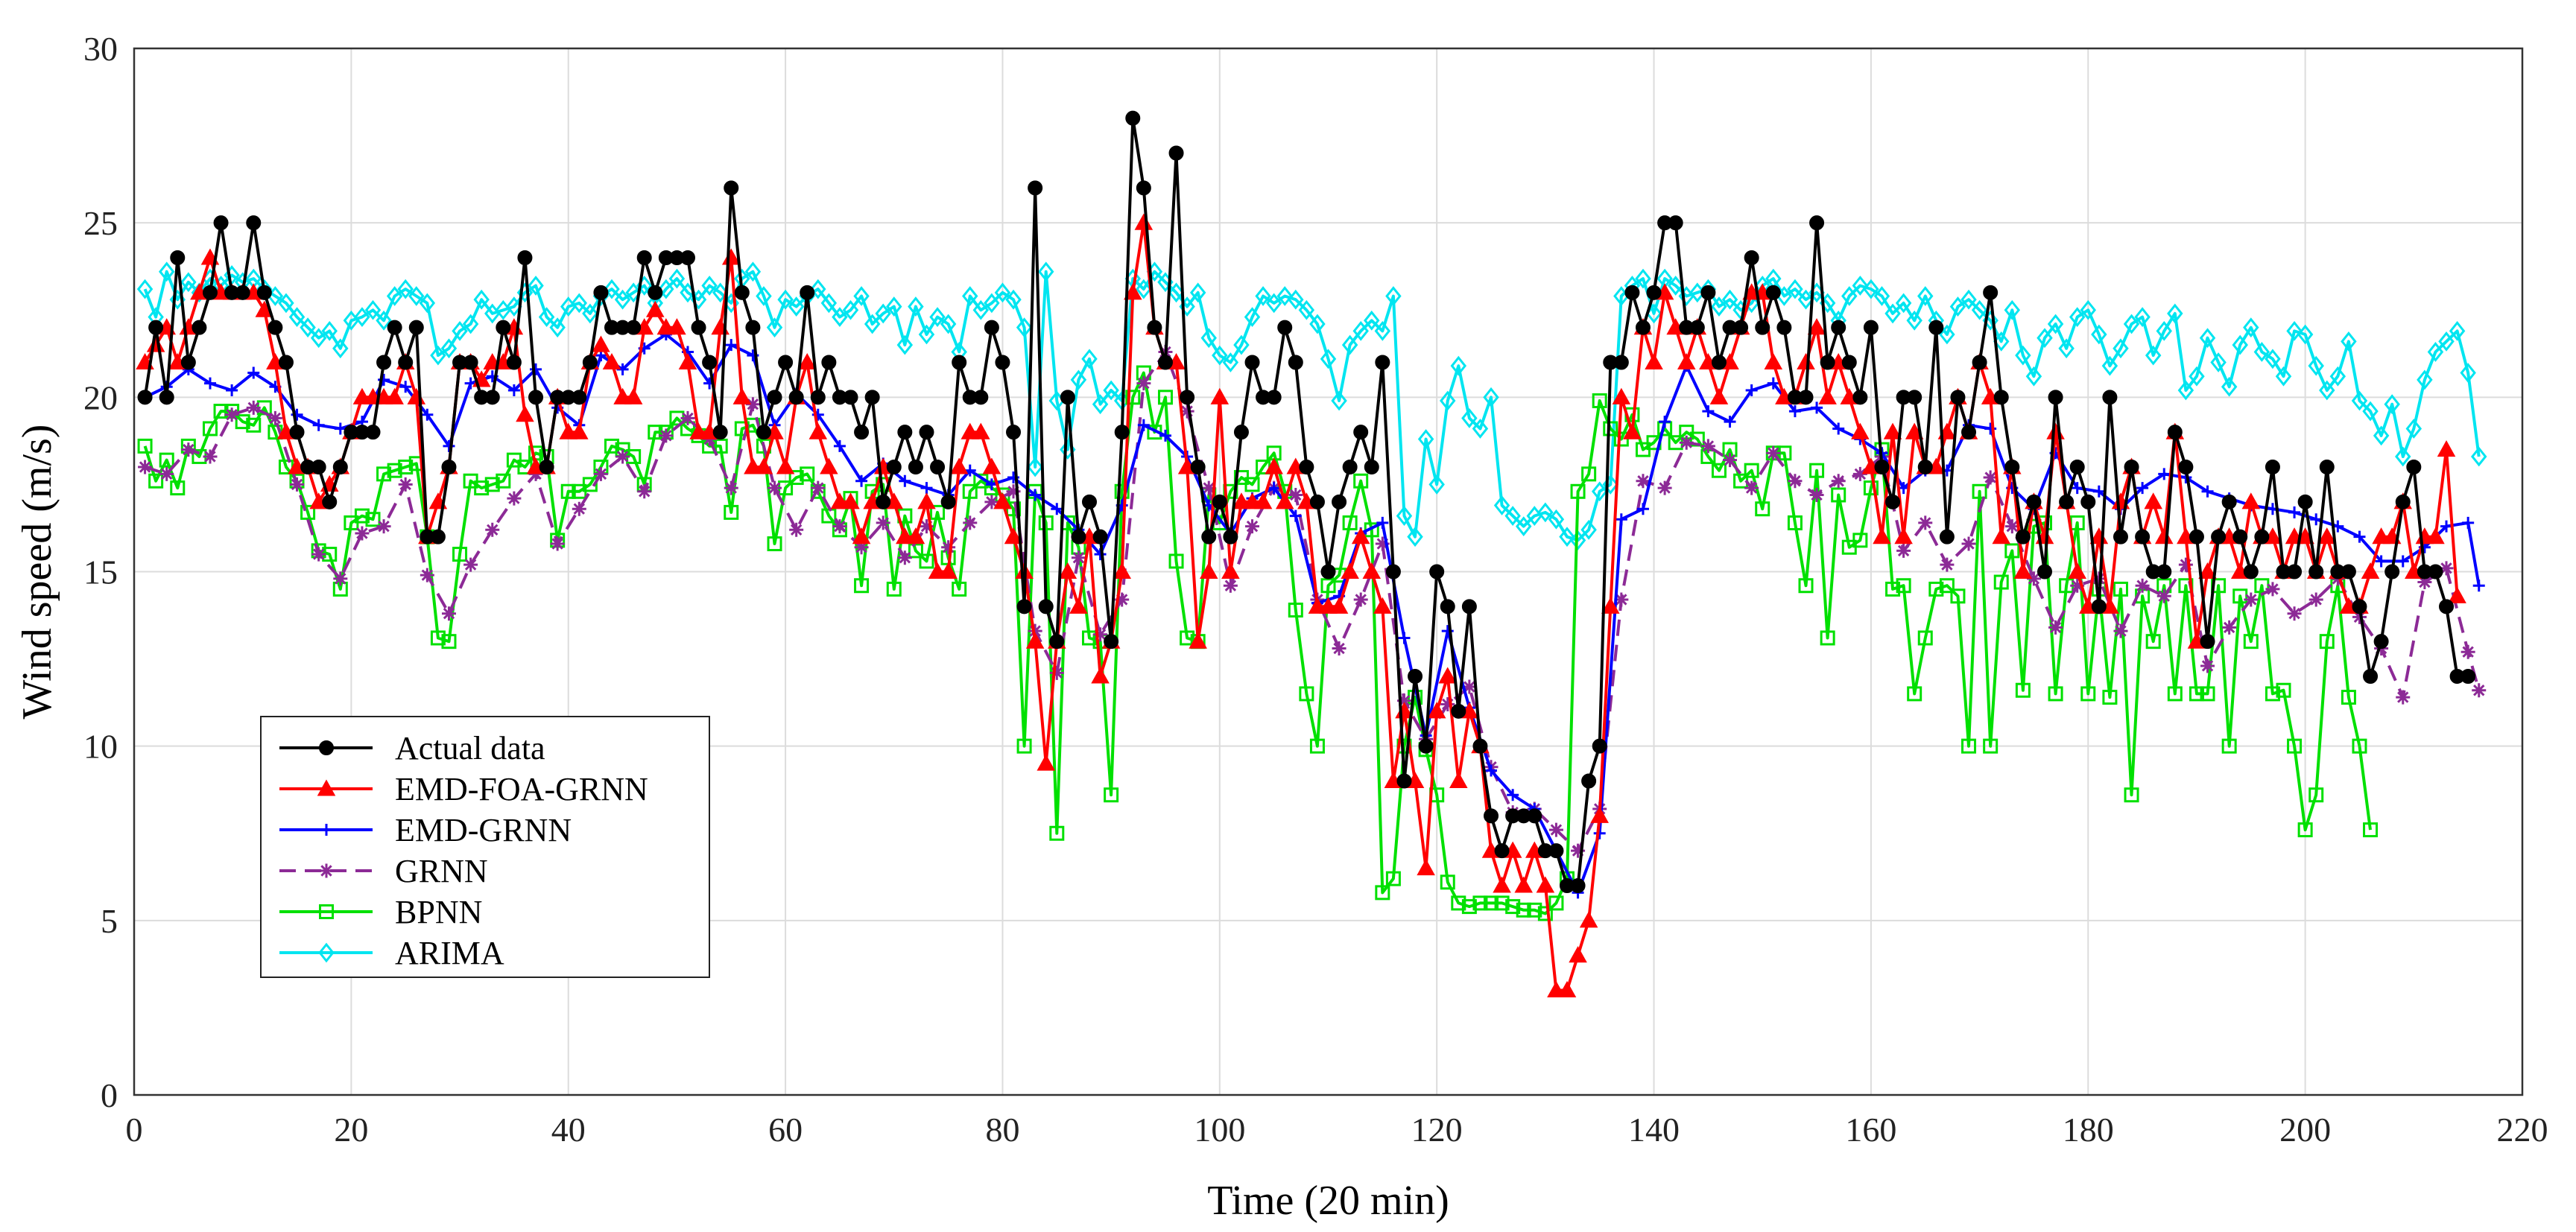 The image size is (2576, 1232). Describe the element at coordinates (483, 830) in the screenshot. I see `legend-label: EMD-GRNN` at that location.